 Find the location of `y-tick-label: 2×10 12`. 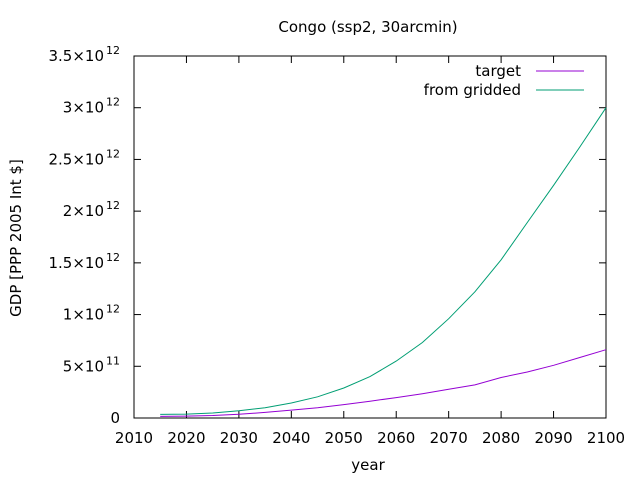

y-tick-label: 2×10 12 is located at coordinates (91, 209).